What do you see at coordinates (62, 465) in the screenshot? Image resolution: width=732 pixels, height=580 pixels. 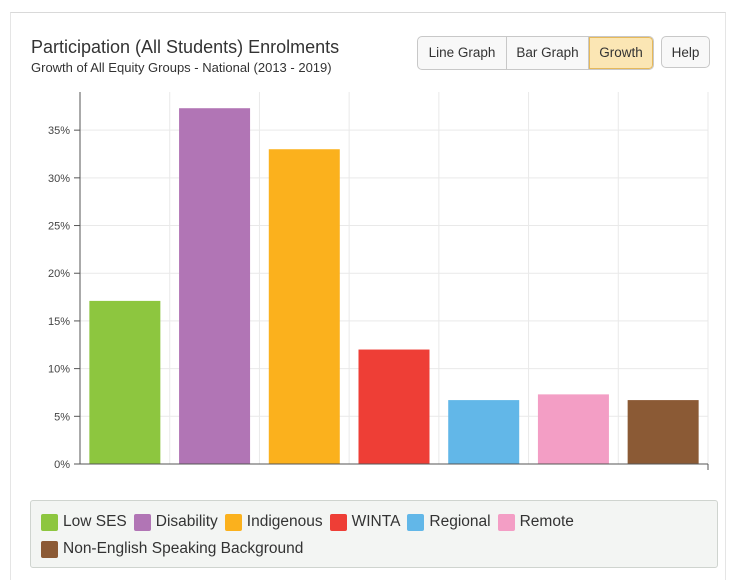 I see `y-tick-label: 0%` at bounding box center [62, 465].